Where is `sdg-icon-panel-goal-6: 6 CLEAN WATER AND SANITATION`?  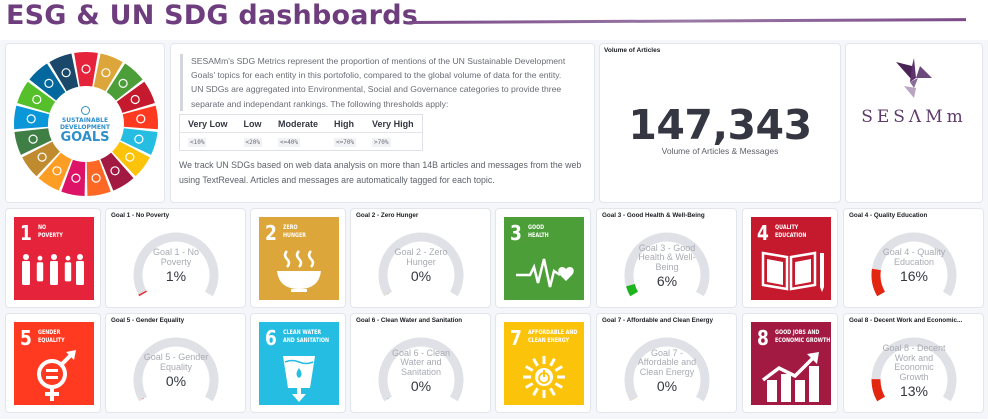 sdg-icon-panel-goal-6: 6 CLEAN WATER AND SANITATION is located at coordinates (298, 363).